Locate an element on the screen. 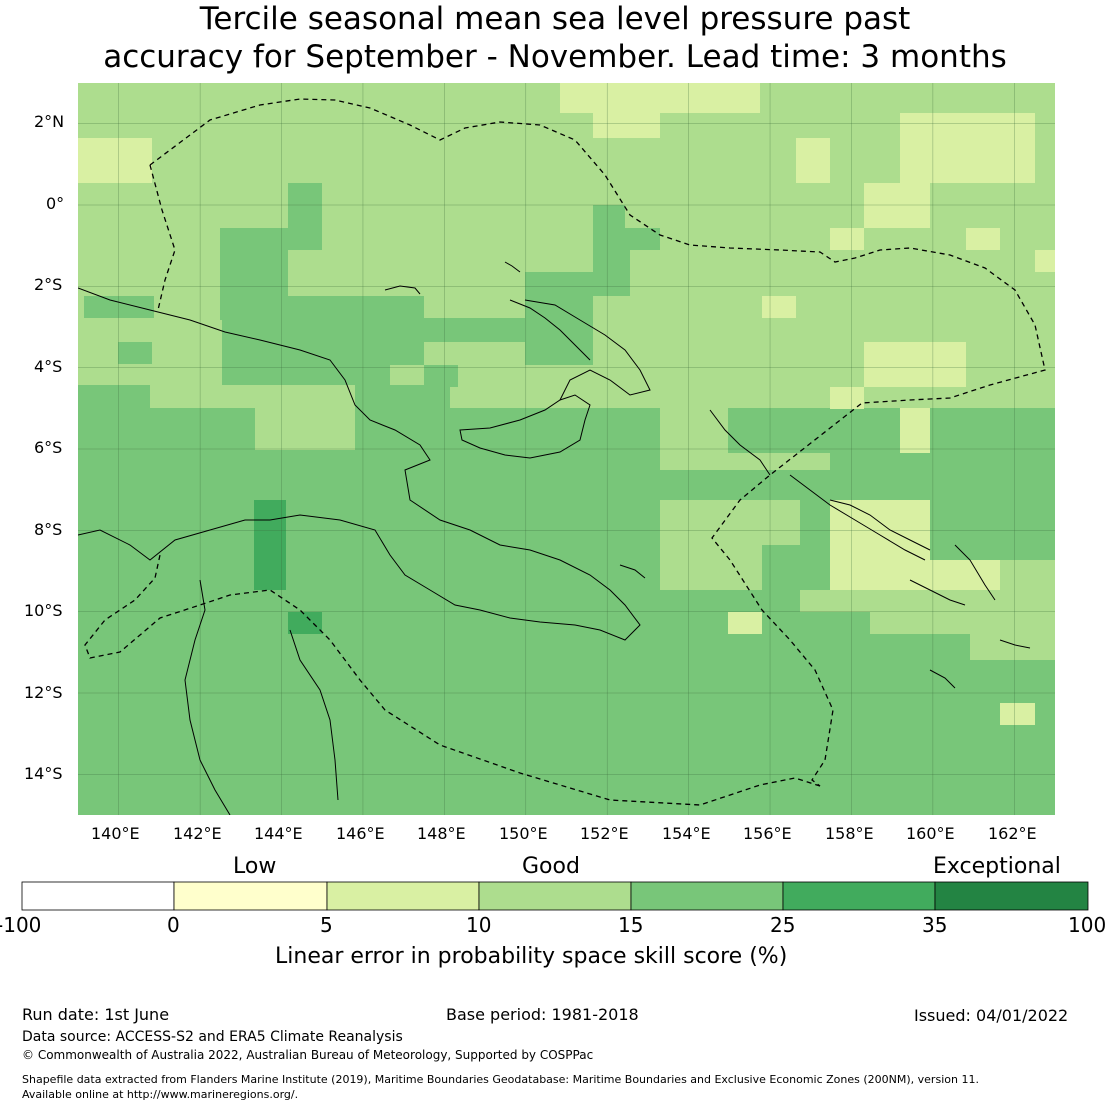  colorbar-tick: 15 is located at coordinates (631, 925).